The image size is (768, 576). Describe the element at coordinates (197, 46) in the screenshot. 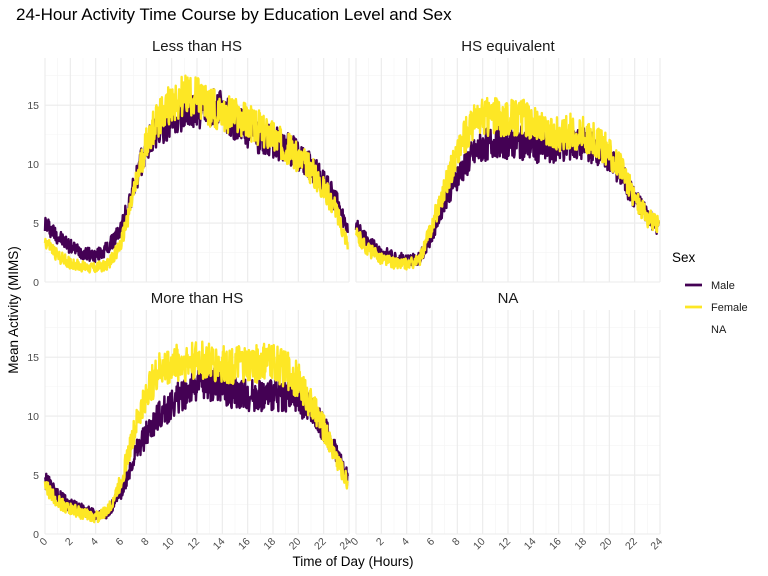

I see `panel-title: Less than HS` at that location.